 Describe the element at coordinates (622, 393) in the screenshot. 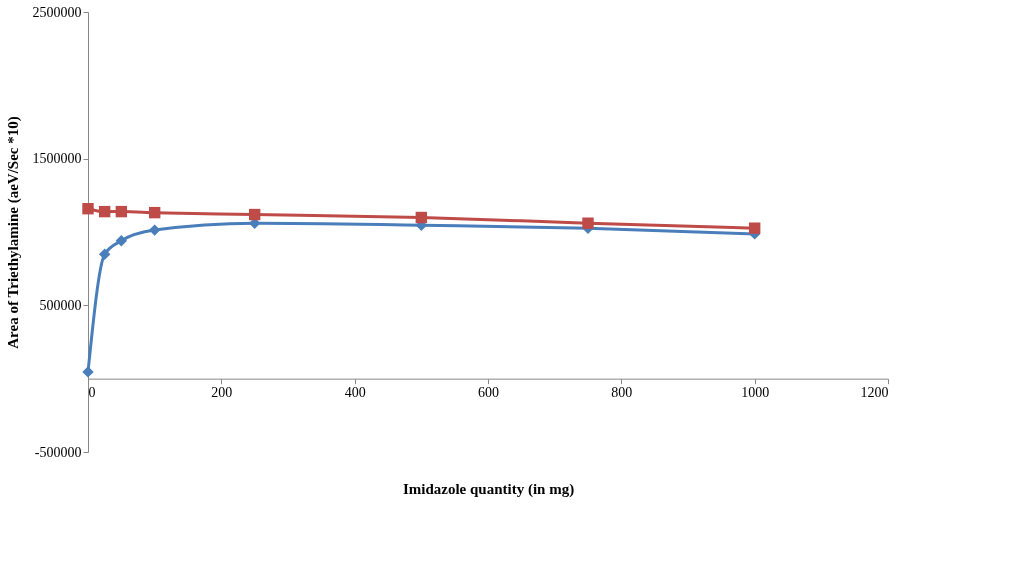

I see `x-tick-label: 800` at that location.